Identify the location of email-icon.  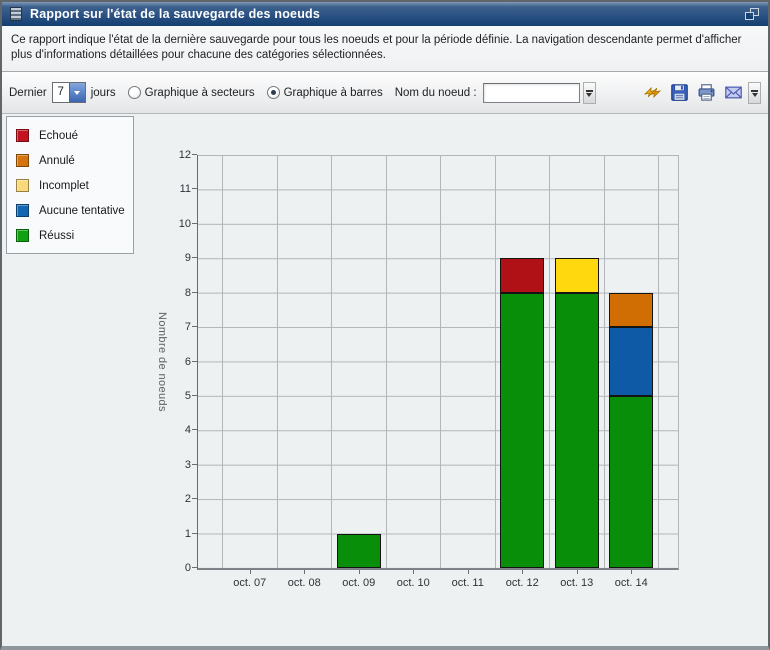
(733, 92).